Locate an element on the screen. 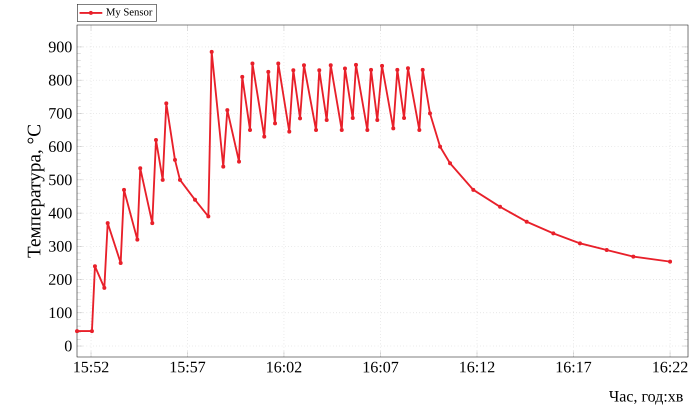  y-axis-title: Температура, °C is located at coordinates (36, 191).